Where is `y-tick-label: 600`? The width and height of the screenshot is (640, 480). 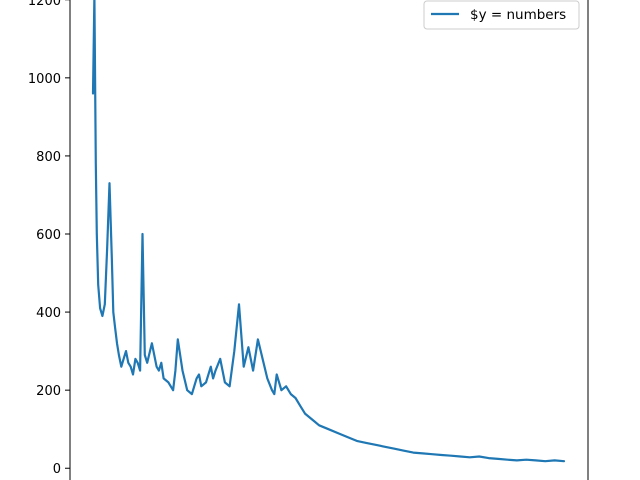
y-tick-label: 600 is located at coordinates (48, 235).